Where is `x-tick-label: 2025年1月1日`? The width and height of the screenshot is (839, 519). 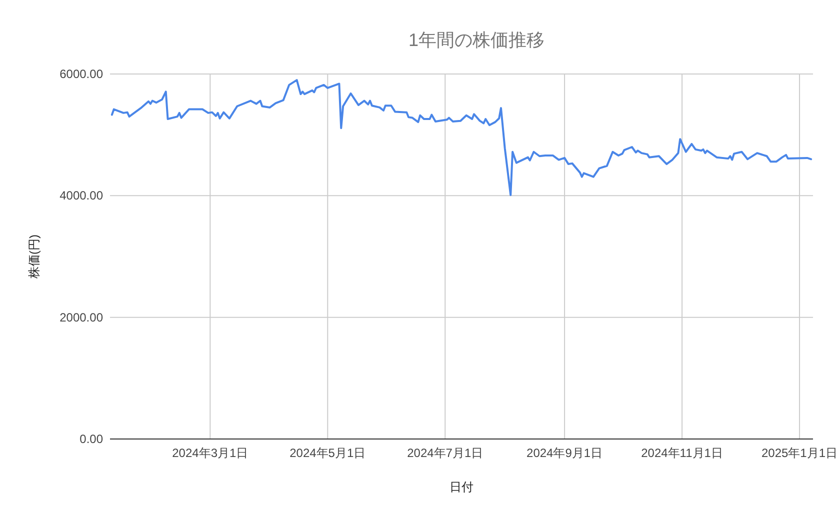 x-tick-label: 2025年1月1日 is located at coordinates (799, 453).